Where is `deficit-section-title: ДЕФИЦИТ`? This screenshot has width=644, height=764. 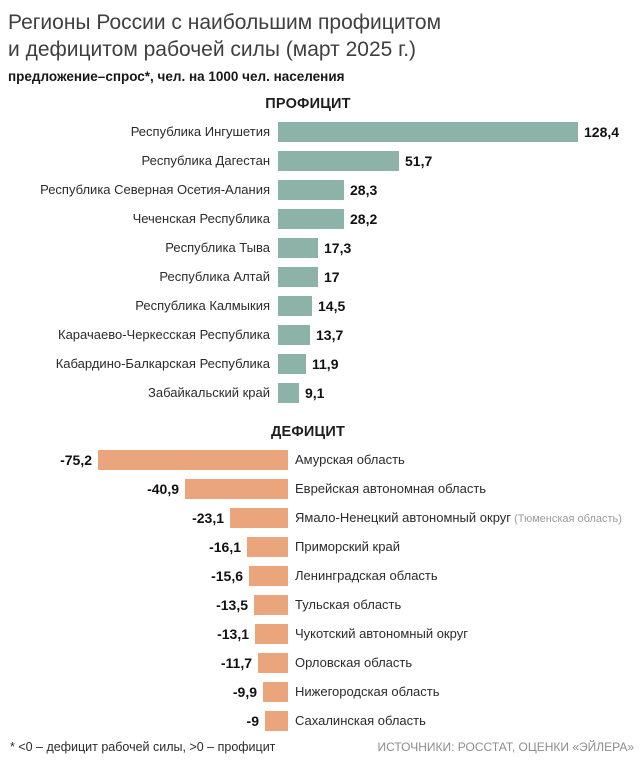
deficit-section-title: ДЕФИЦИТ is located at coordinates (308, 431).